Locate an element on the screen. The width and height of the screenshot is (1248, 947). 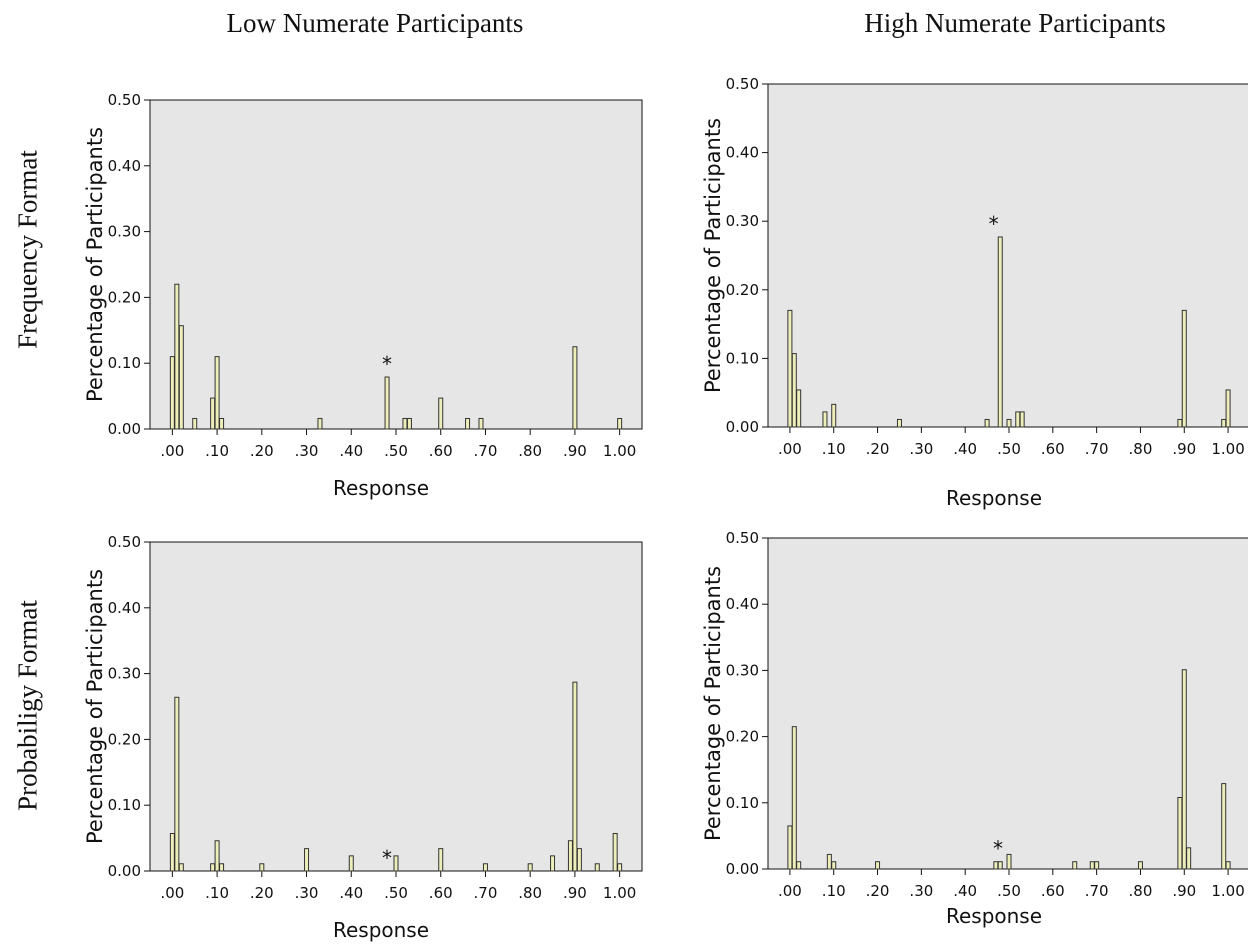
row-title-frequency: Frequency Format is located at coordinates (27, 249).